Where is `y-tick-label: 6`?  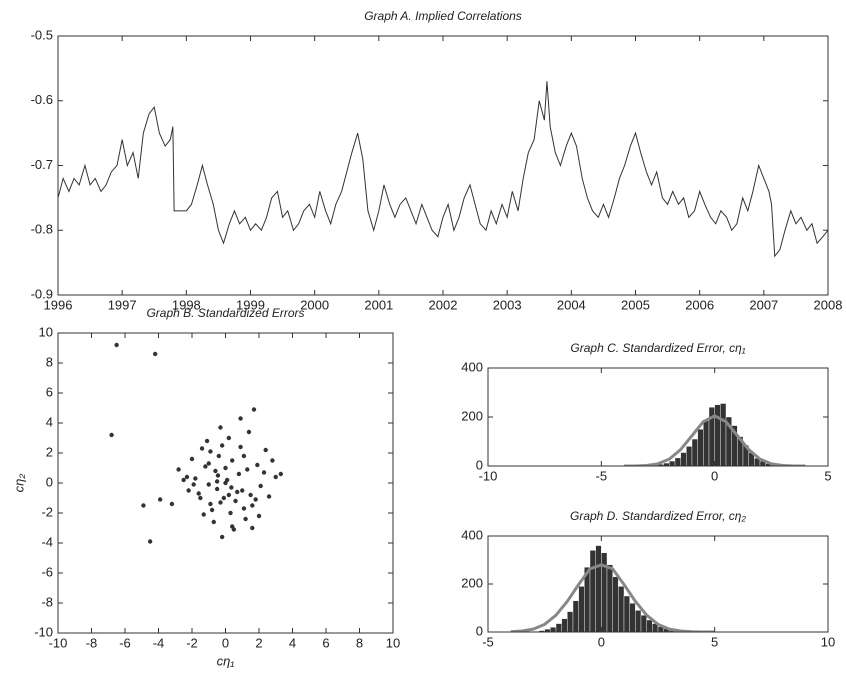
y-tick-label: 6 is located at coordinates (49, 391).